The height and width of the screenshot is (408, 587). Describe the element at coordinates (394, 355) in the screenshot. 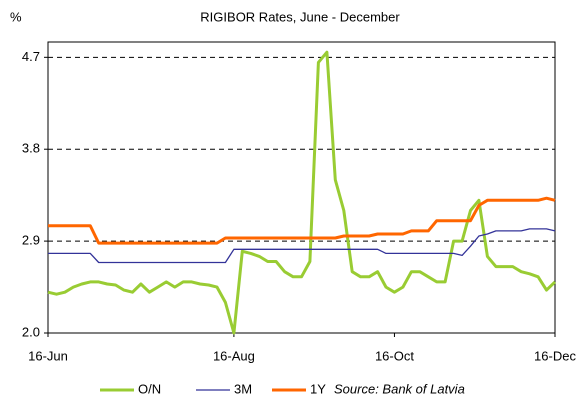

I see `x-tick-label: 16-Oct` at that location.